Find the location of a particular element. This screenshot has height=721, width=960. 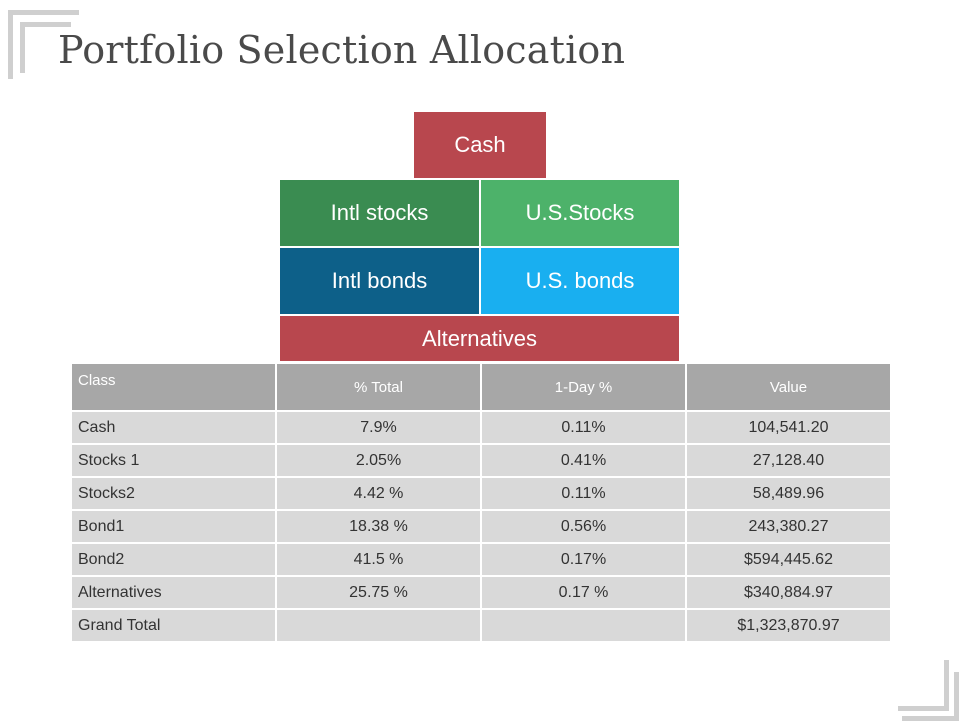

header-value: Value is located at coordinates (788, 387).